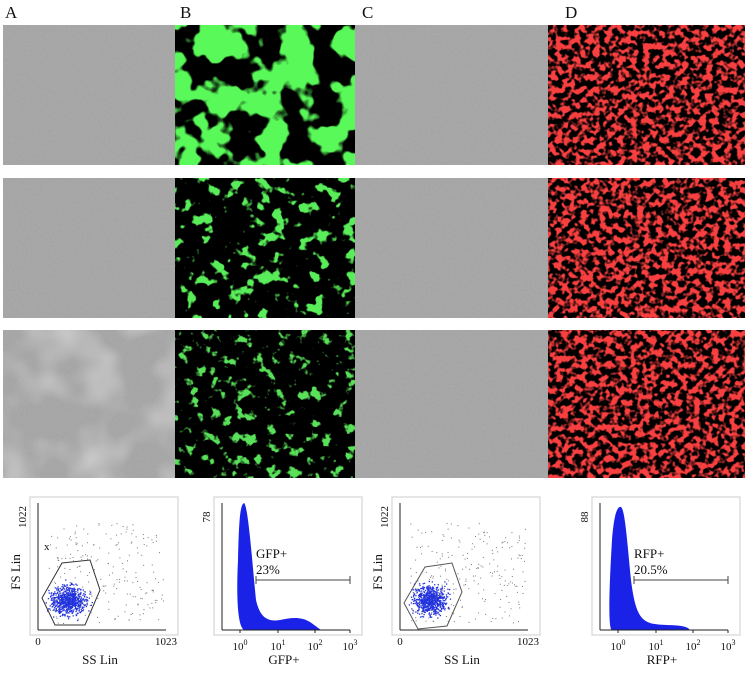  Describe the element at coordinates (265, 404) in the screenshot. I see `fluorescence` at that location.